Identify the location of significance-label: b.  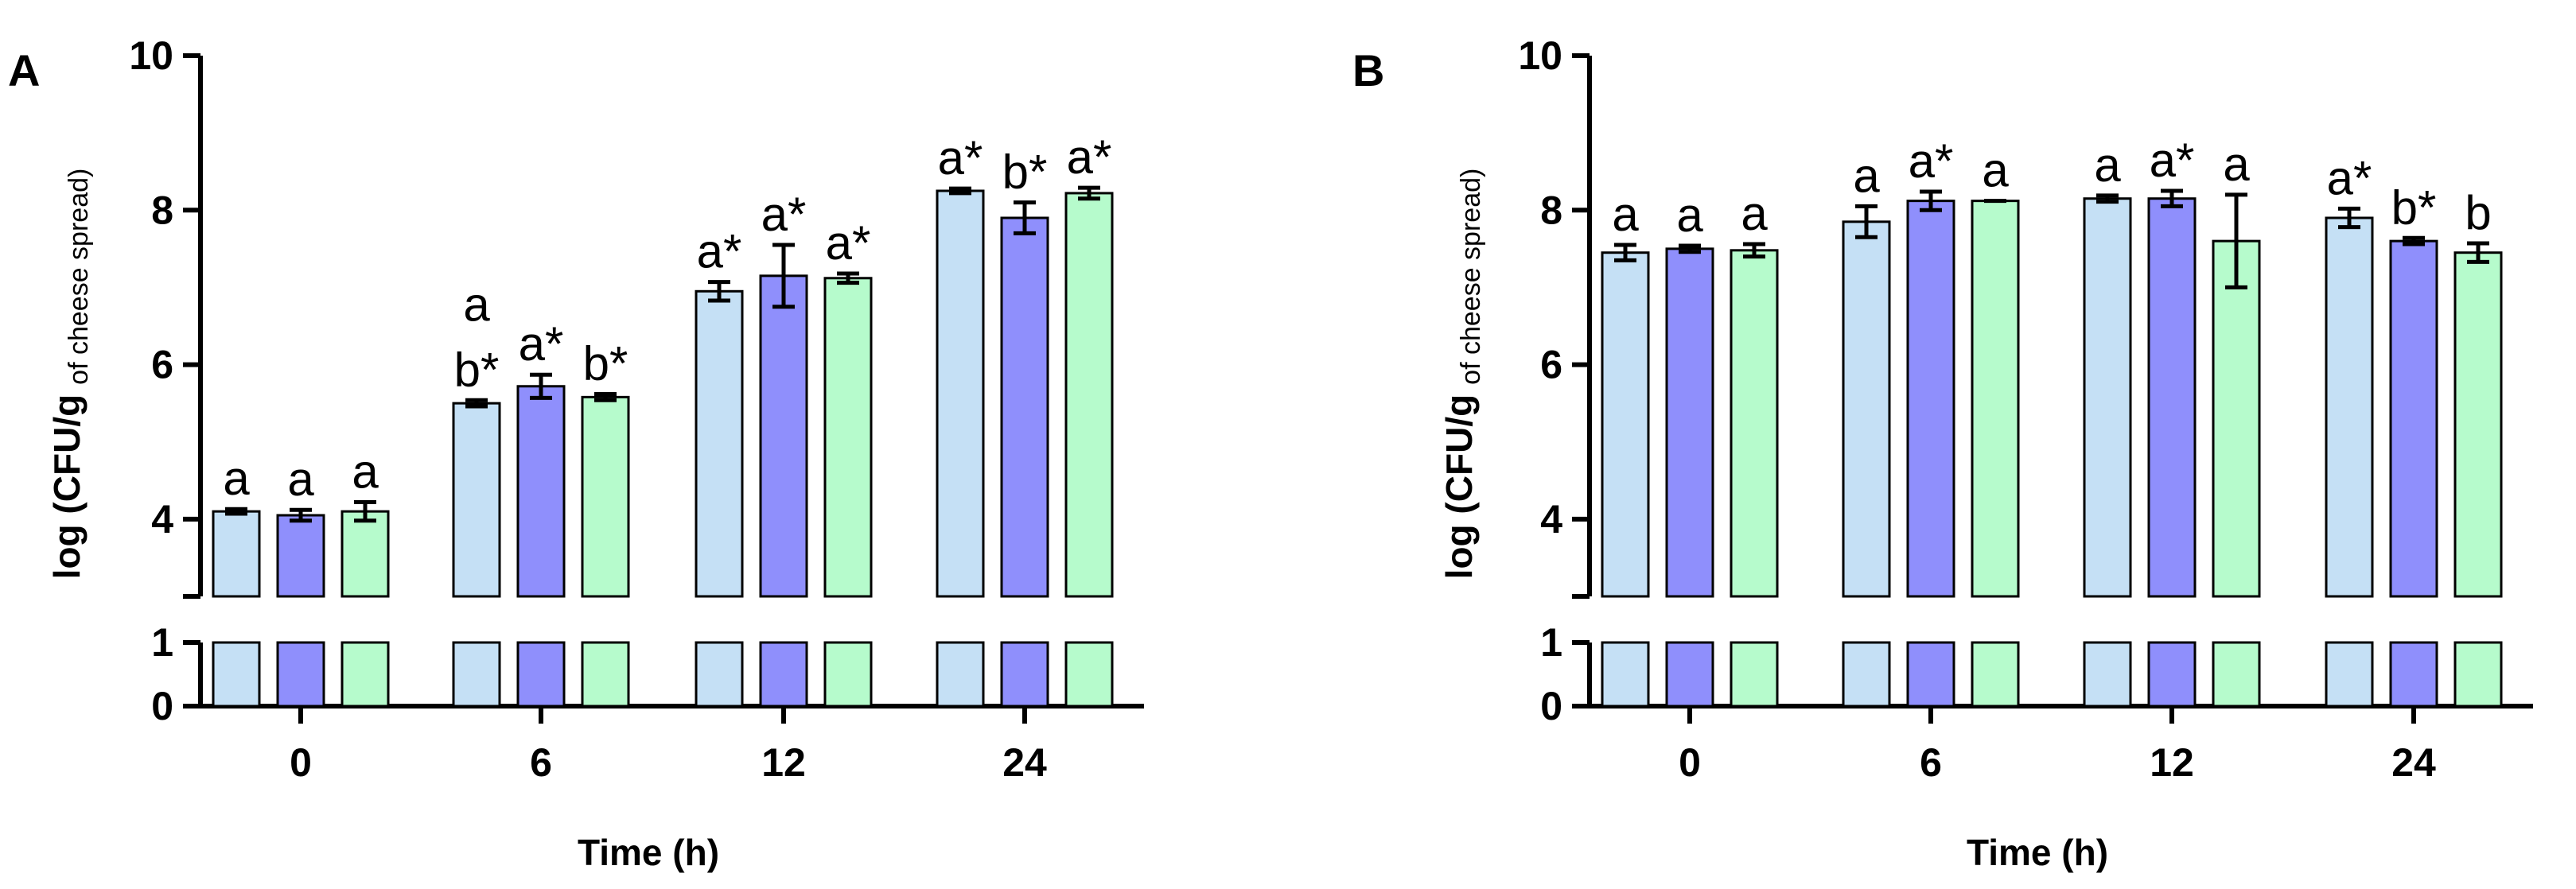
(2478, 213).